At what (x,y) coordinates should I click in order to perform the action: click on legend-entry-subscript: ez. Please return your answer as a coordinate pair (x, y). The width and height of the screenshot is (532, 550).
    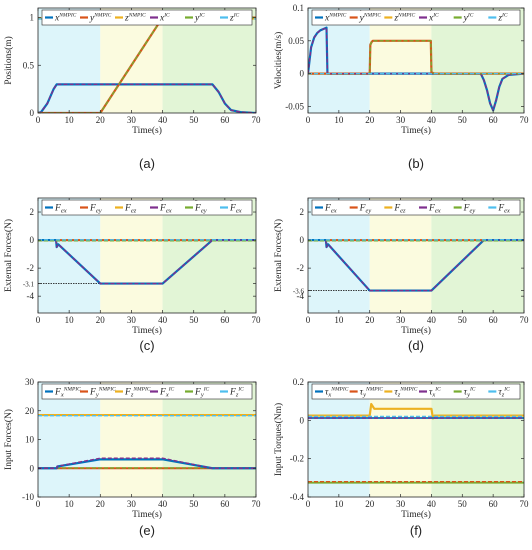
    Looking at the image, I should click on (134, 211).